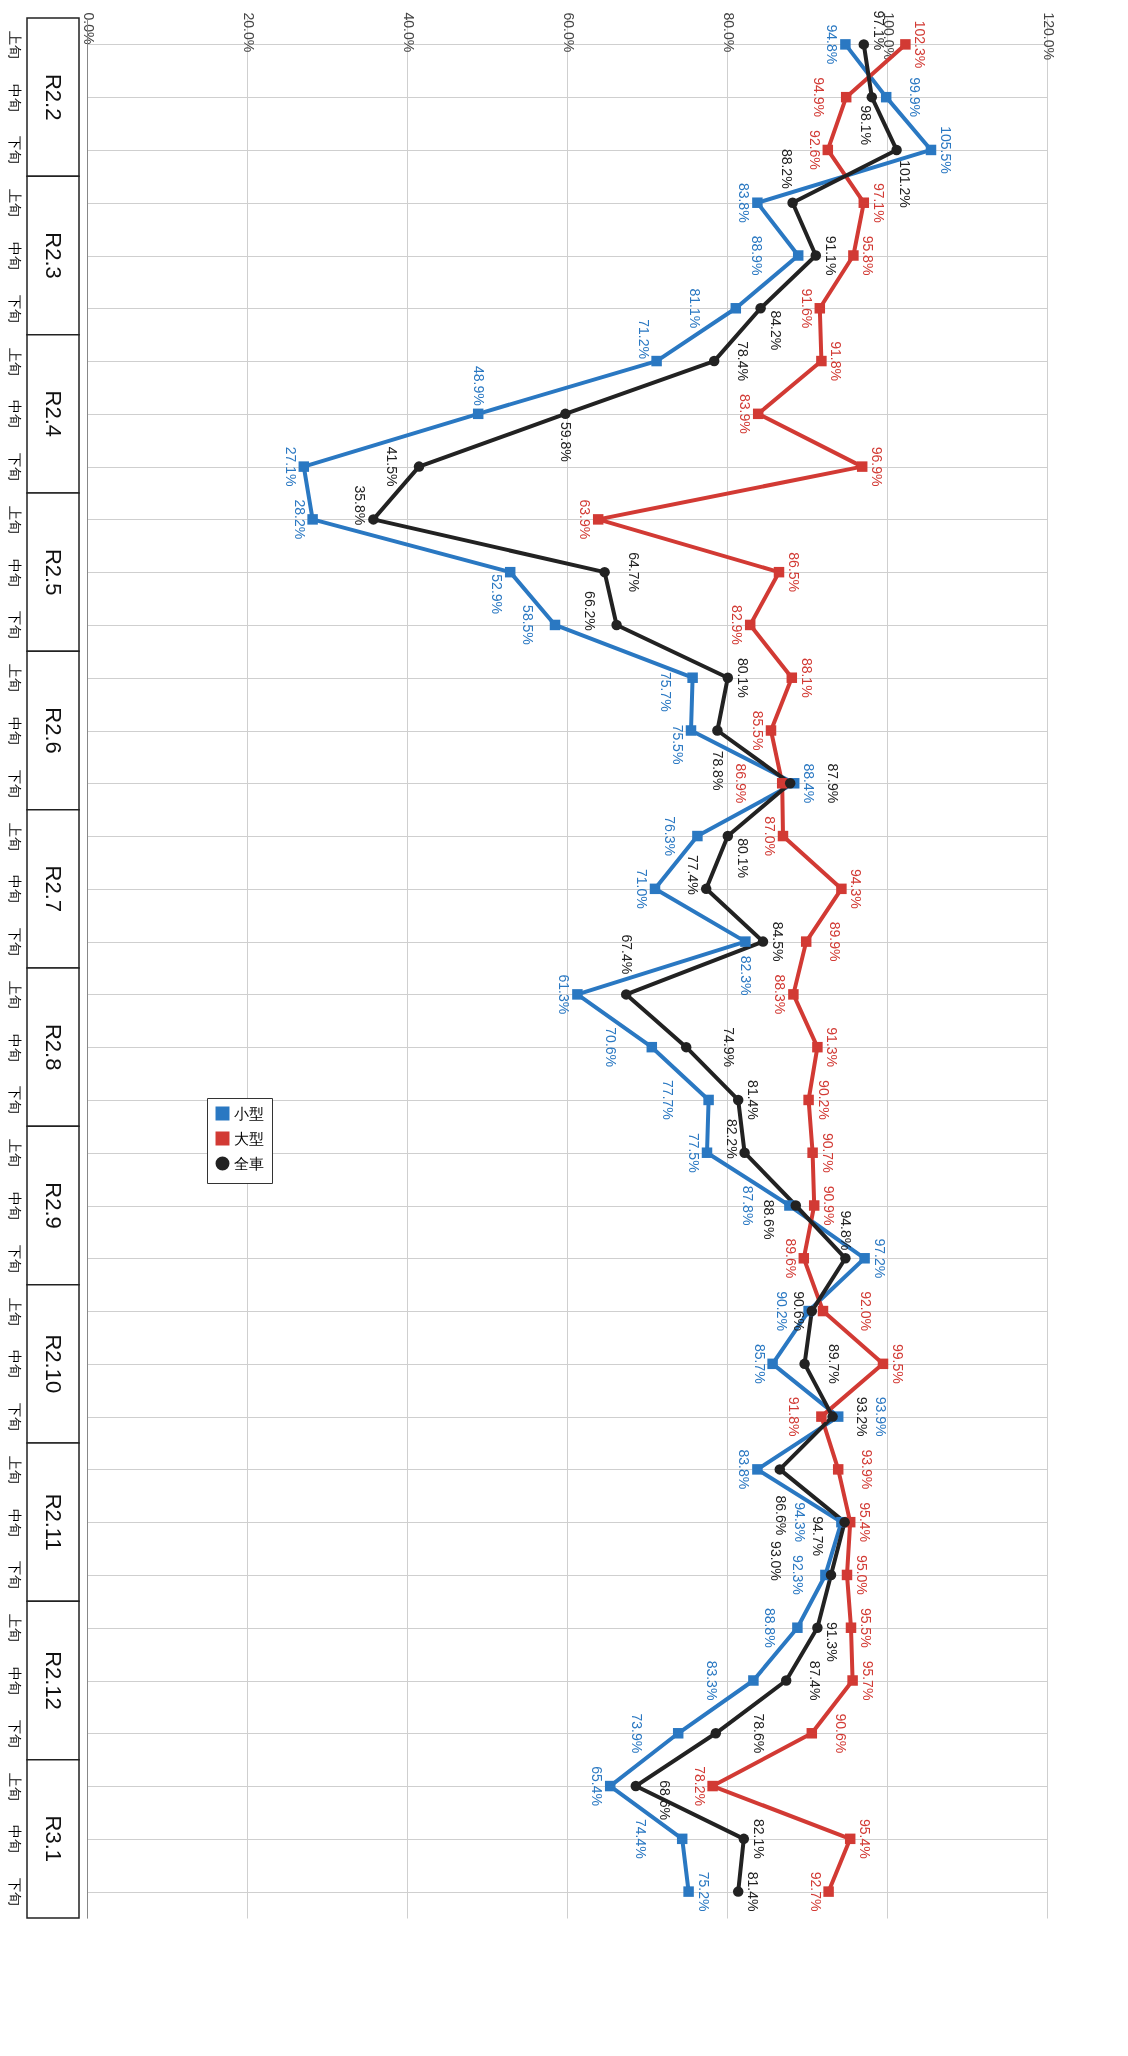 The image size is (1128, 2056). I want to click on data-label: 92.7%, so click(815, 1891).